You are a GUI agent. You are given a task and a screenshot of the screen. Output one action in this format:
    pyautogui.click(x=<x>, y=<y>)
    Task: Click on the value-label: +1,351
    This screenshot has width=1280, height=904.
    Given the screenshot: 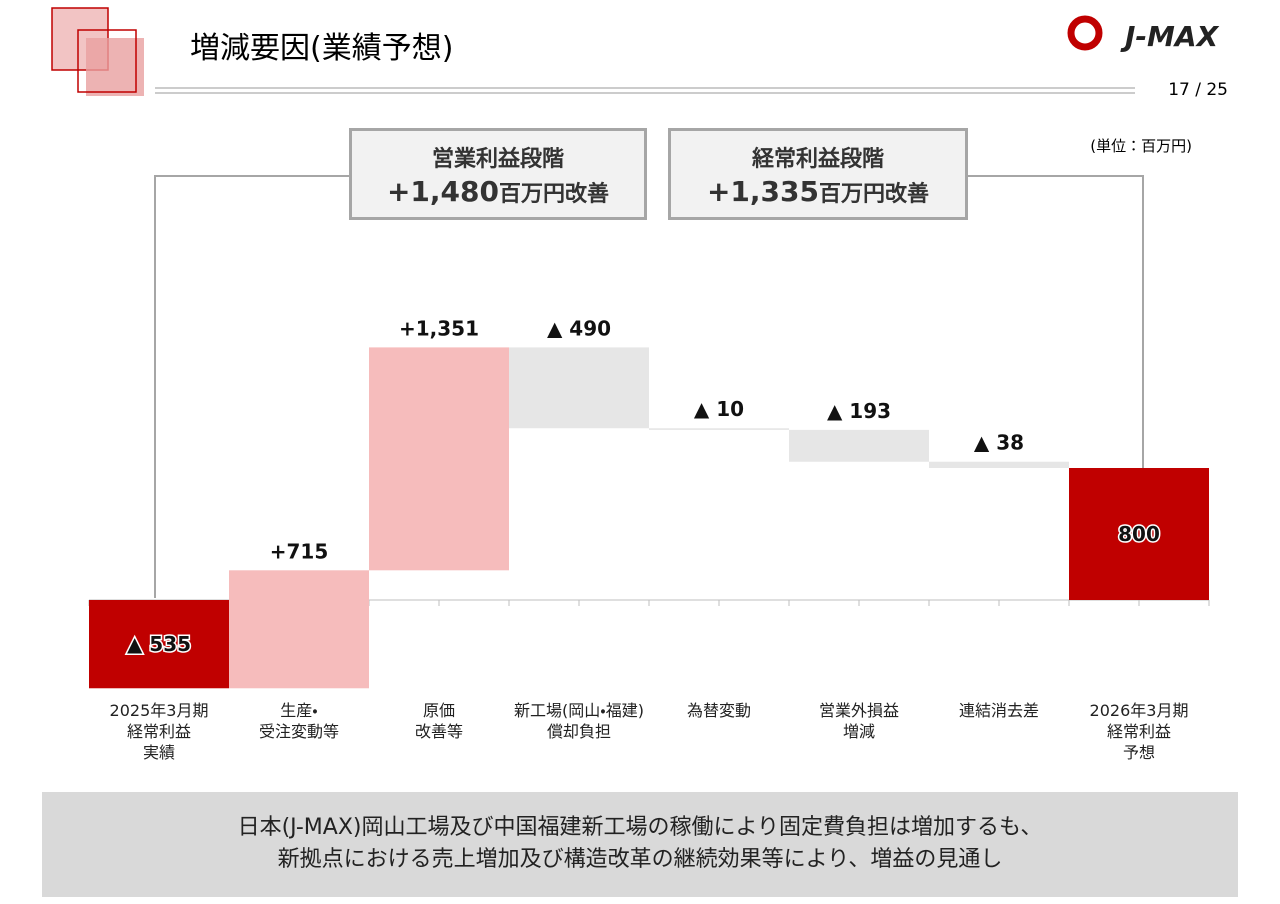 What is the action you would take?
    pyautogui.click(x=439, y=328)
    